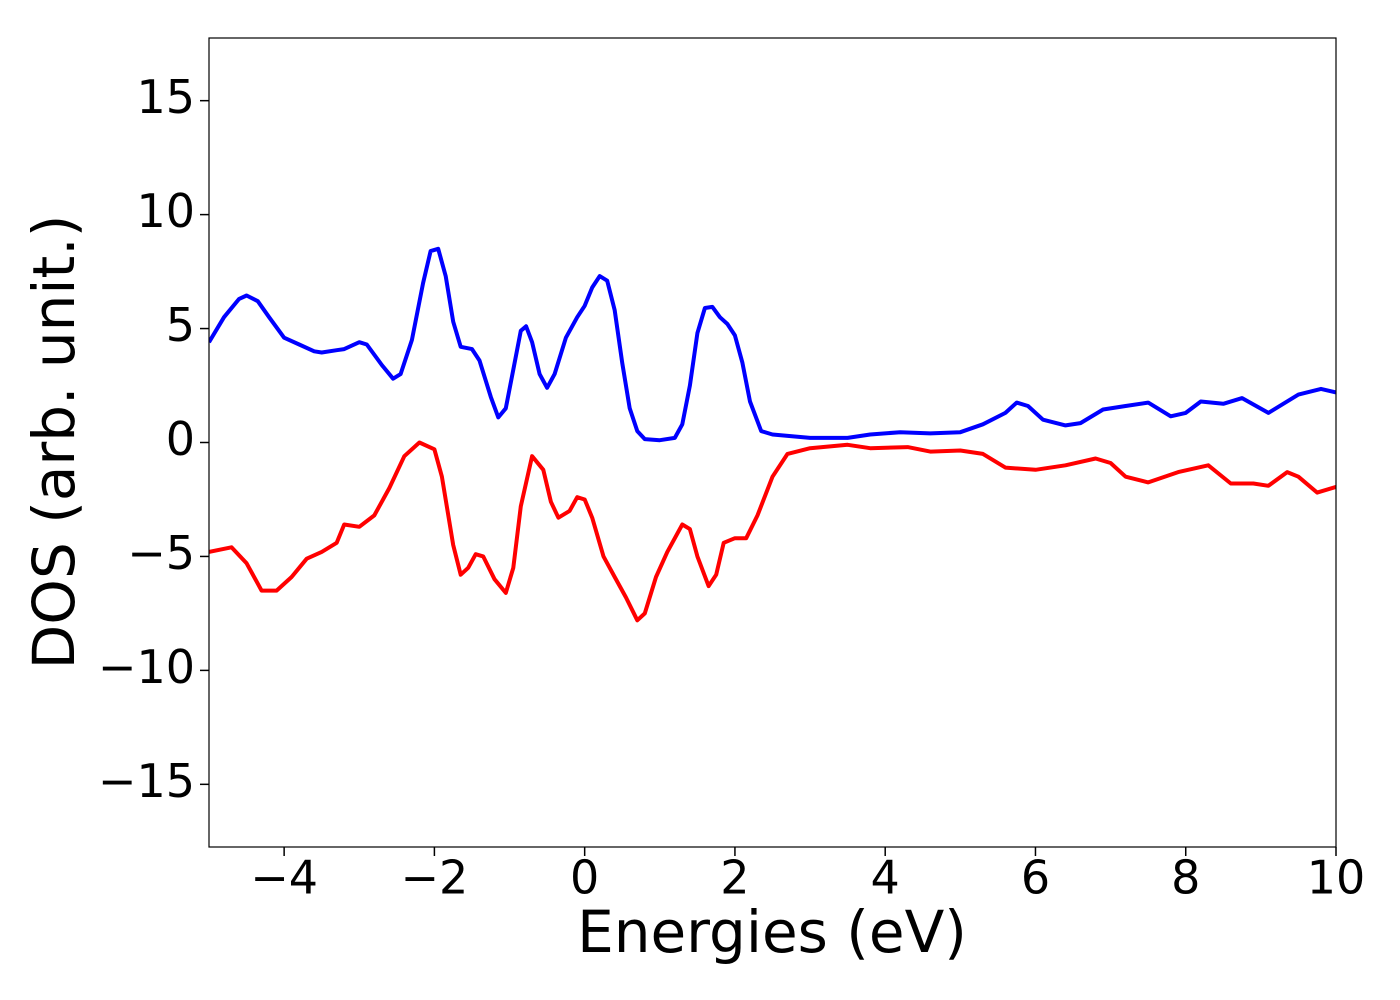 The height and width of the screenshot is (1000, 1400). I want to click on y-tick-label: −5, so click(161, 553).